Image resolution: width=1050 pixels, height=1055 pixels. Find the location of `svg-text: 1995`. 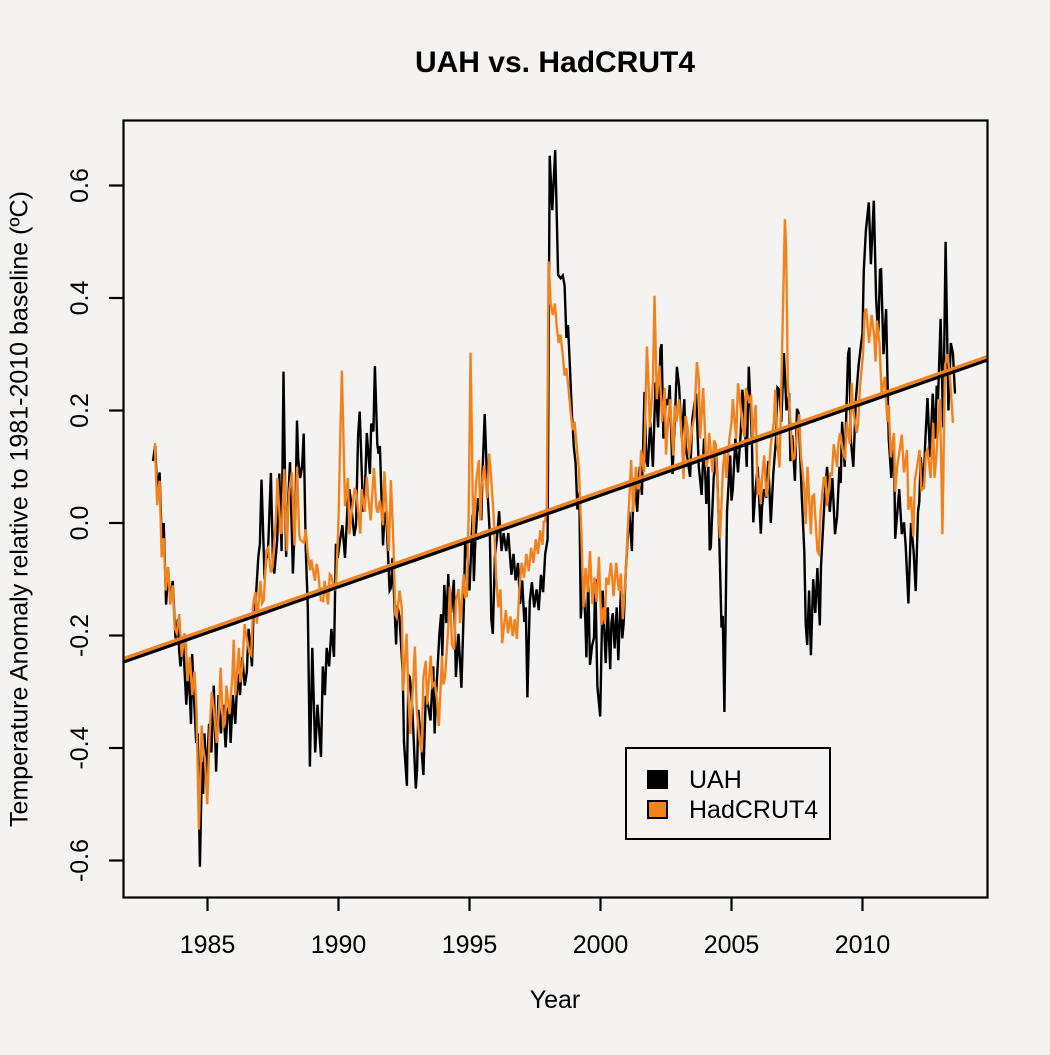

svg-text: 1995 is located at coordinates (470, 945).